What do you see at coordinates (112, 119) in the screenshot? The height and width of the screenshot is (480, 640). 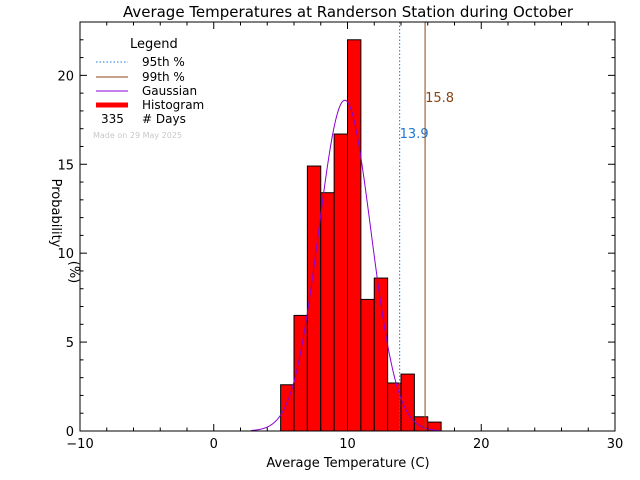 I see `legend-days-count: 335` at bounding box center [112, 119].